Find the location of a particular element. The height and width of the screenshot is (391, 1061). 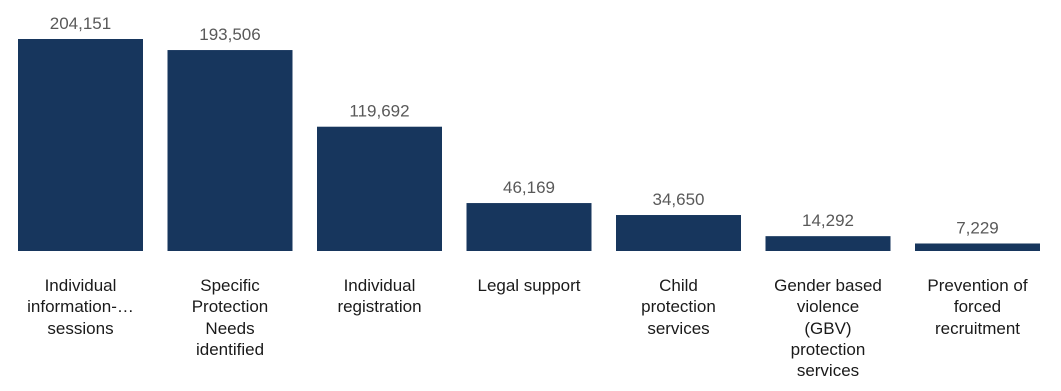

category-label-line: forced is located at coordinates (977, 307).